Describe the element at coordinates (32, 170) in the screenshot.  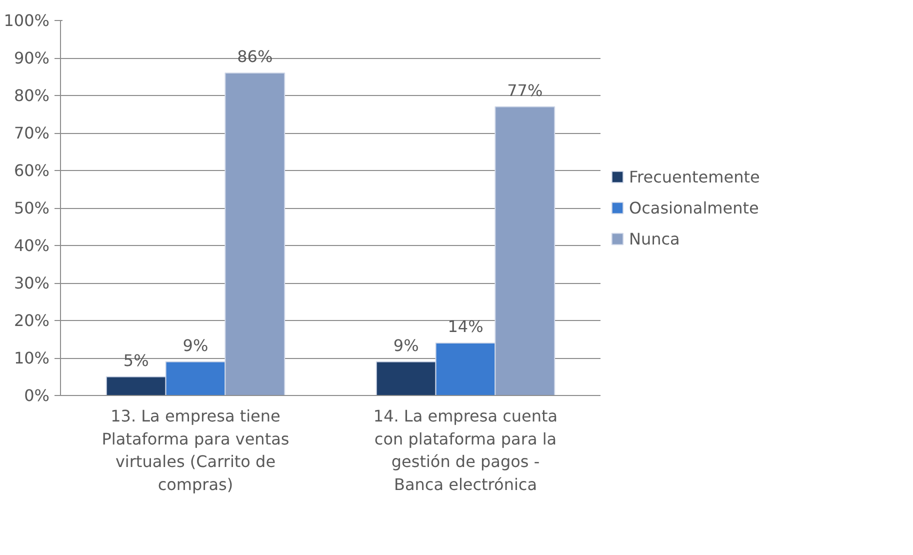
I see `y-tick-label: 60%` at that location.